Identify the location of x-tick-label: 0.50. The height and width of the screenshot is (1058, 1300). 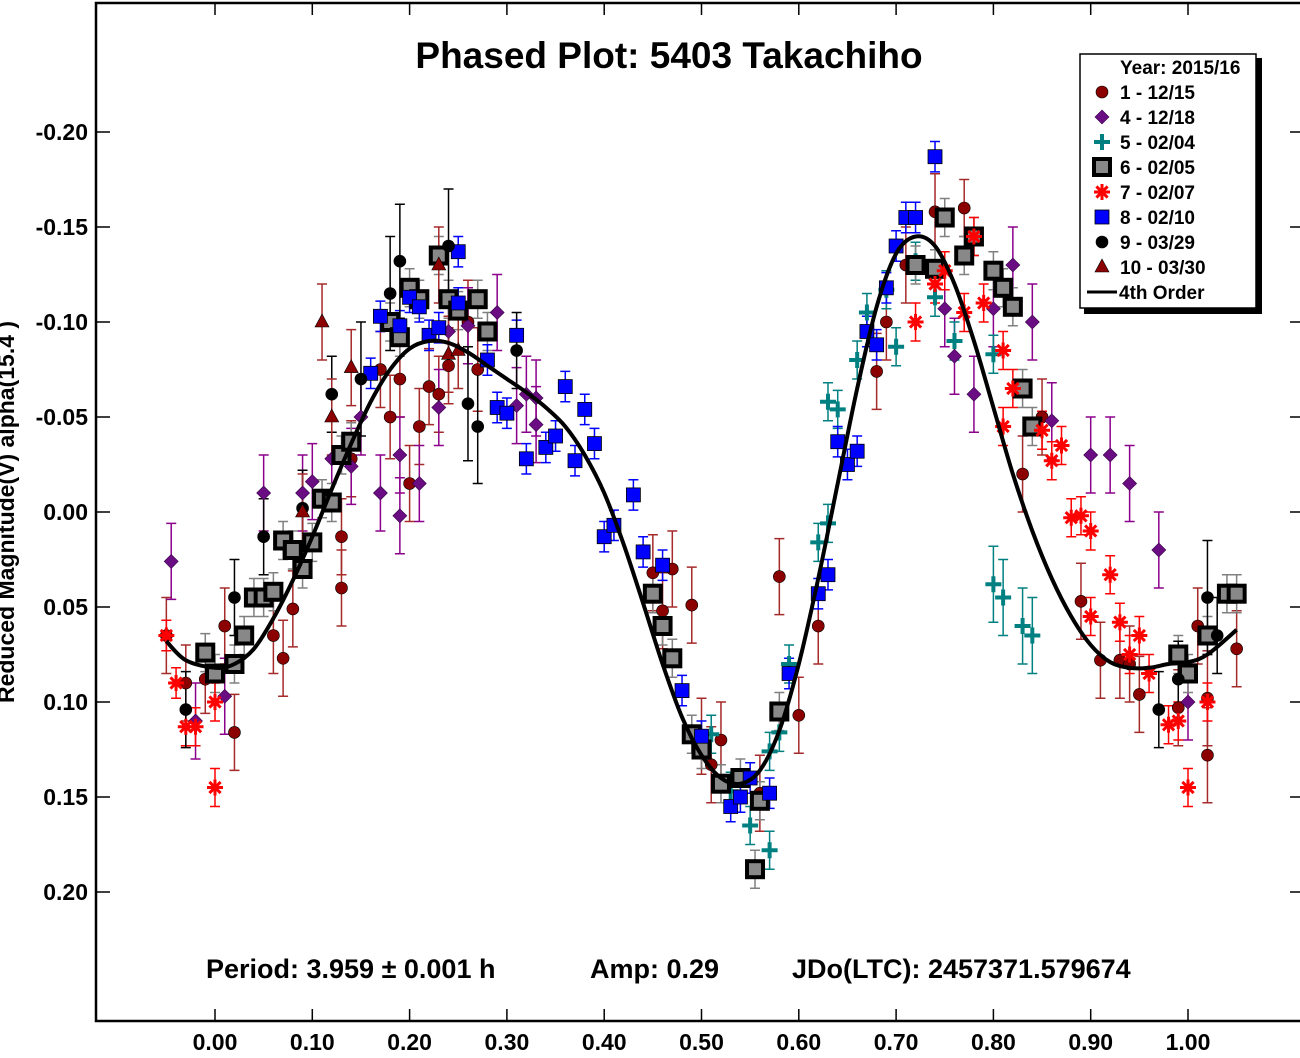
(701, 1042).